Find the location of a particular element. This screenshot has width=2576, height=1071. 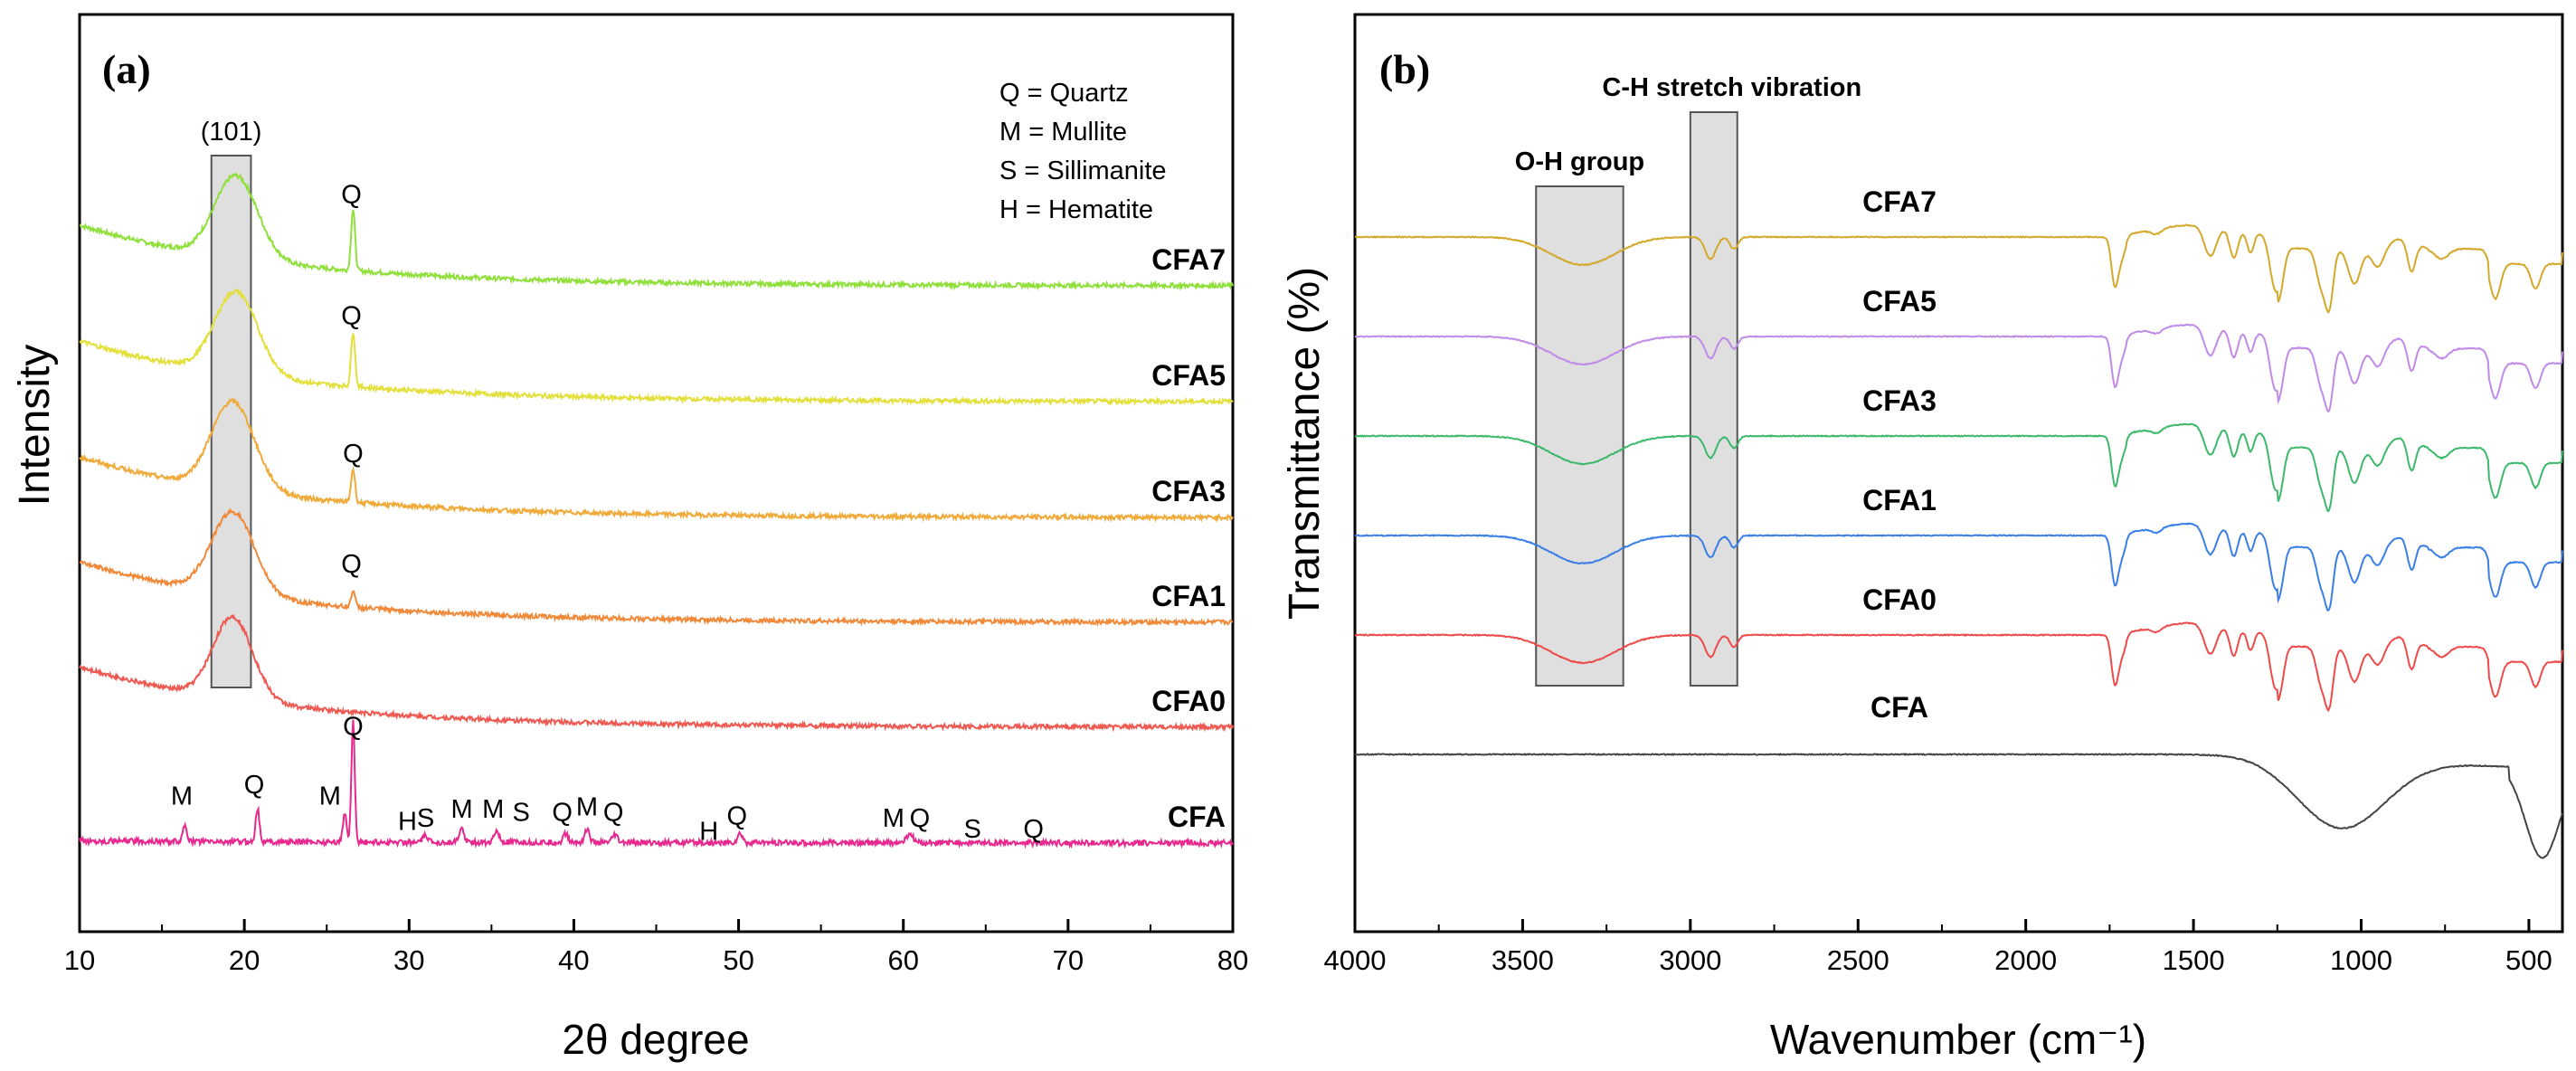

ftir-line-cfa1 is located at coordinates (1959, 566).